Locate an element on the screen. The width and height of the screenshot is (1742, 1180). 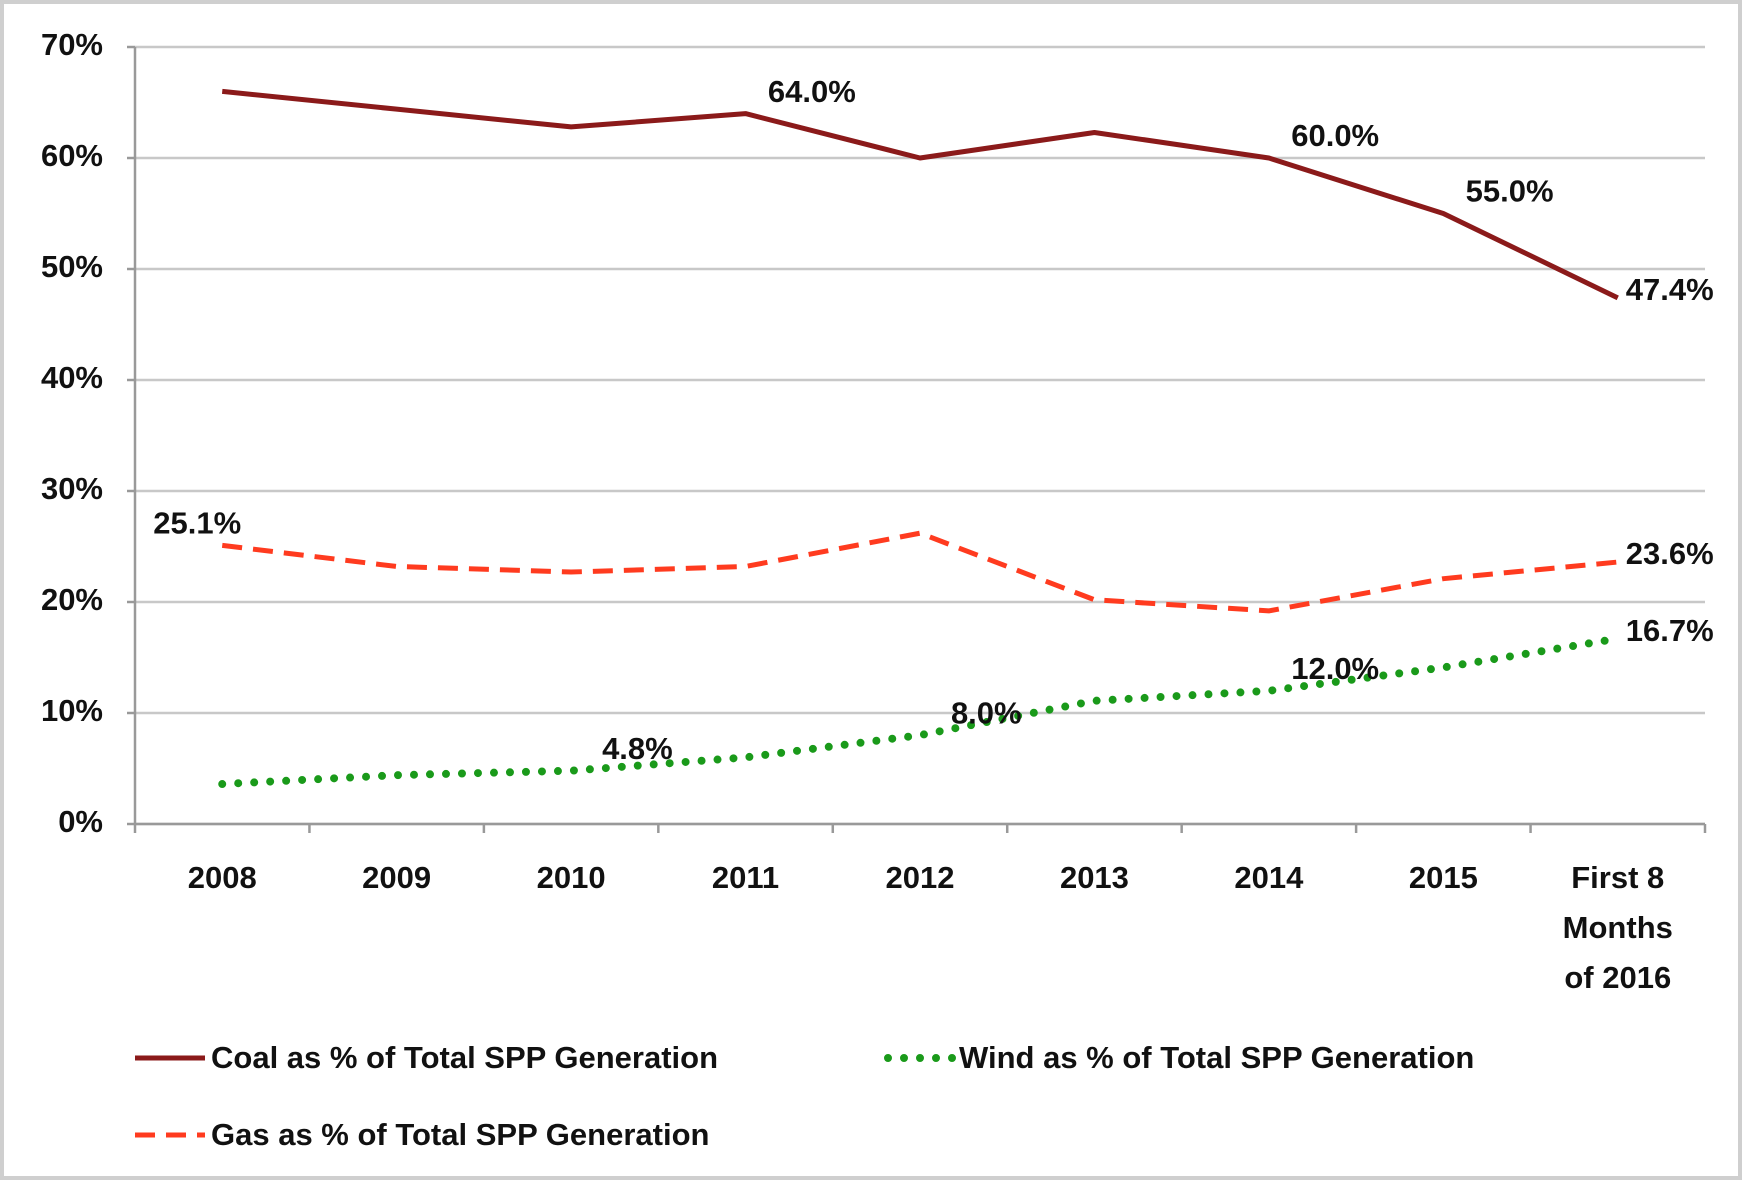
y-tick-label: 30% is located at coordinates (72, 488).